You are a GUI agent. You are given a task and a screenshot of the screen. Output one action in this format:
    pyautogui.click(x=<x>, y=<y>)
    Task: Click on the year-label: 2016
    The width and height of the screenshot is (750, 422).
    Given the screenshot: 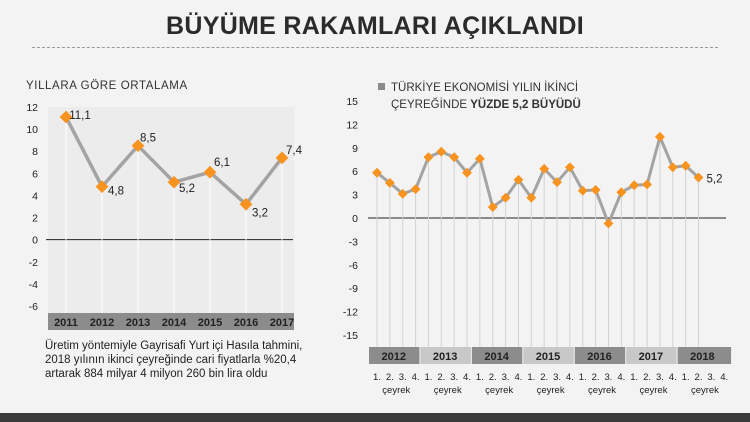 What is the action you would take?
    pyautogui.click(x=599, y=357)
    